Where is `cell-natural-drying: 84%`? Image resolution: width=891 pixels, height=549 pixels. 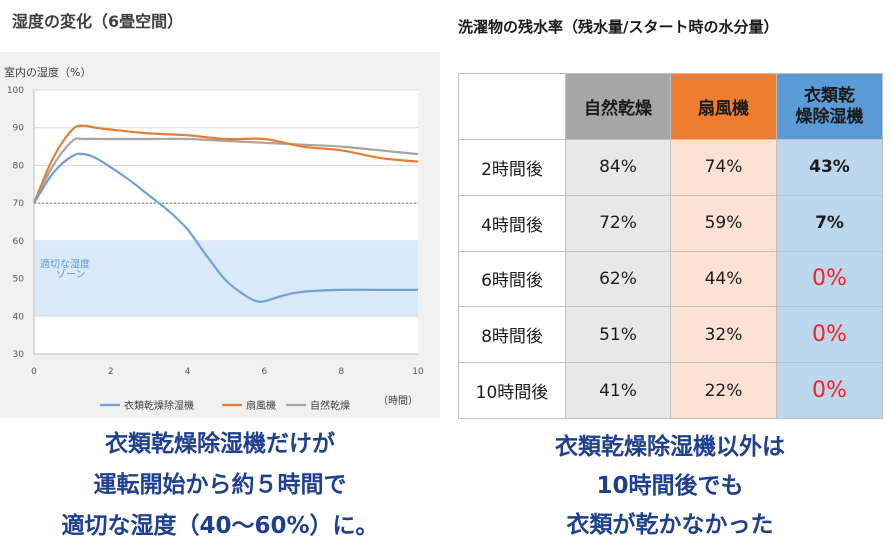 cell-natural-drying: 84% is located at coordinates (618, 167).